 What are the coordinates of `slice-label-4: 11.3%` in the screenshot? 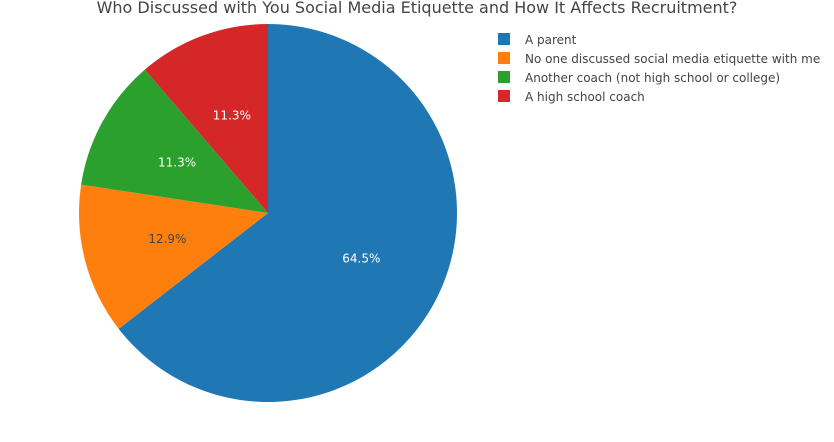 It's located at (232, 116).